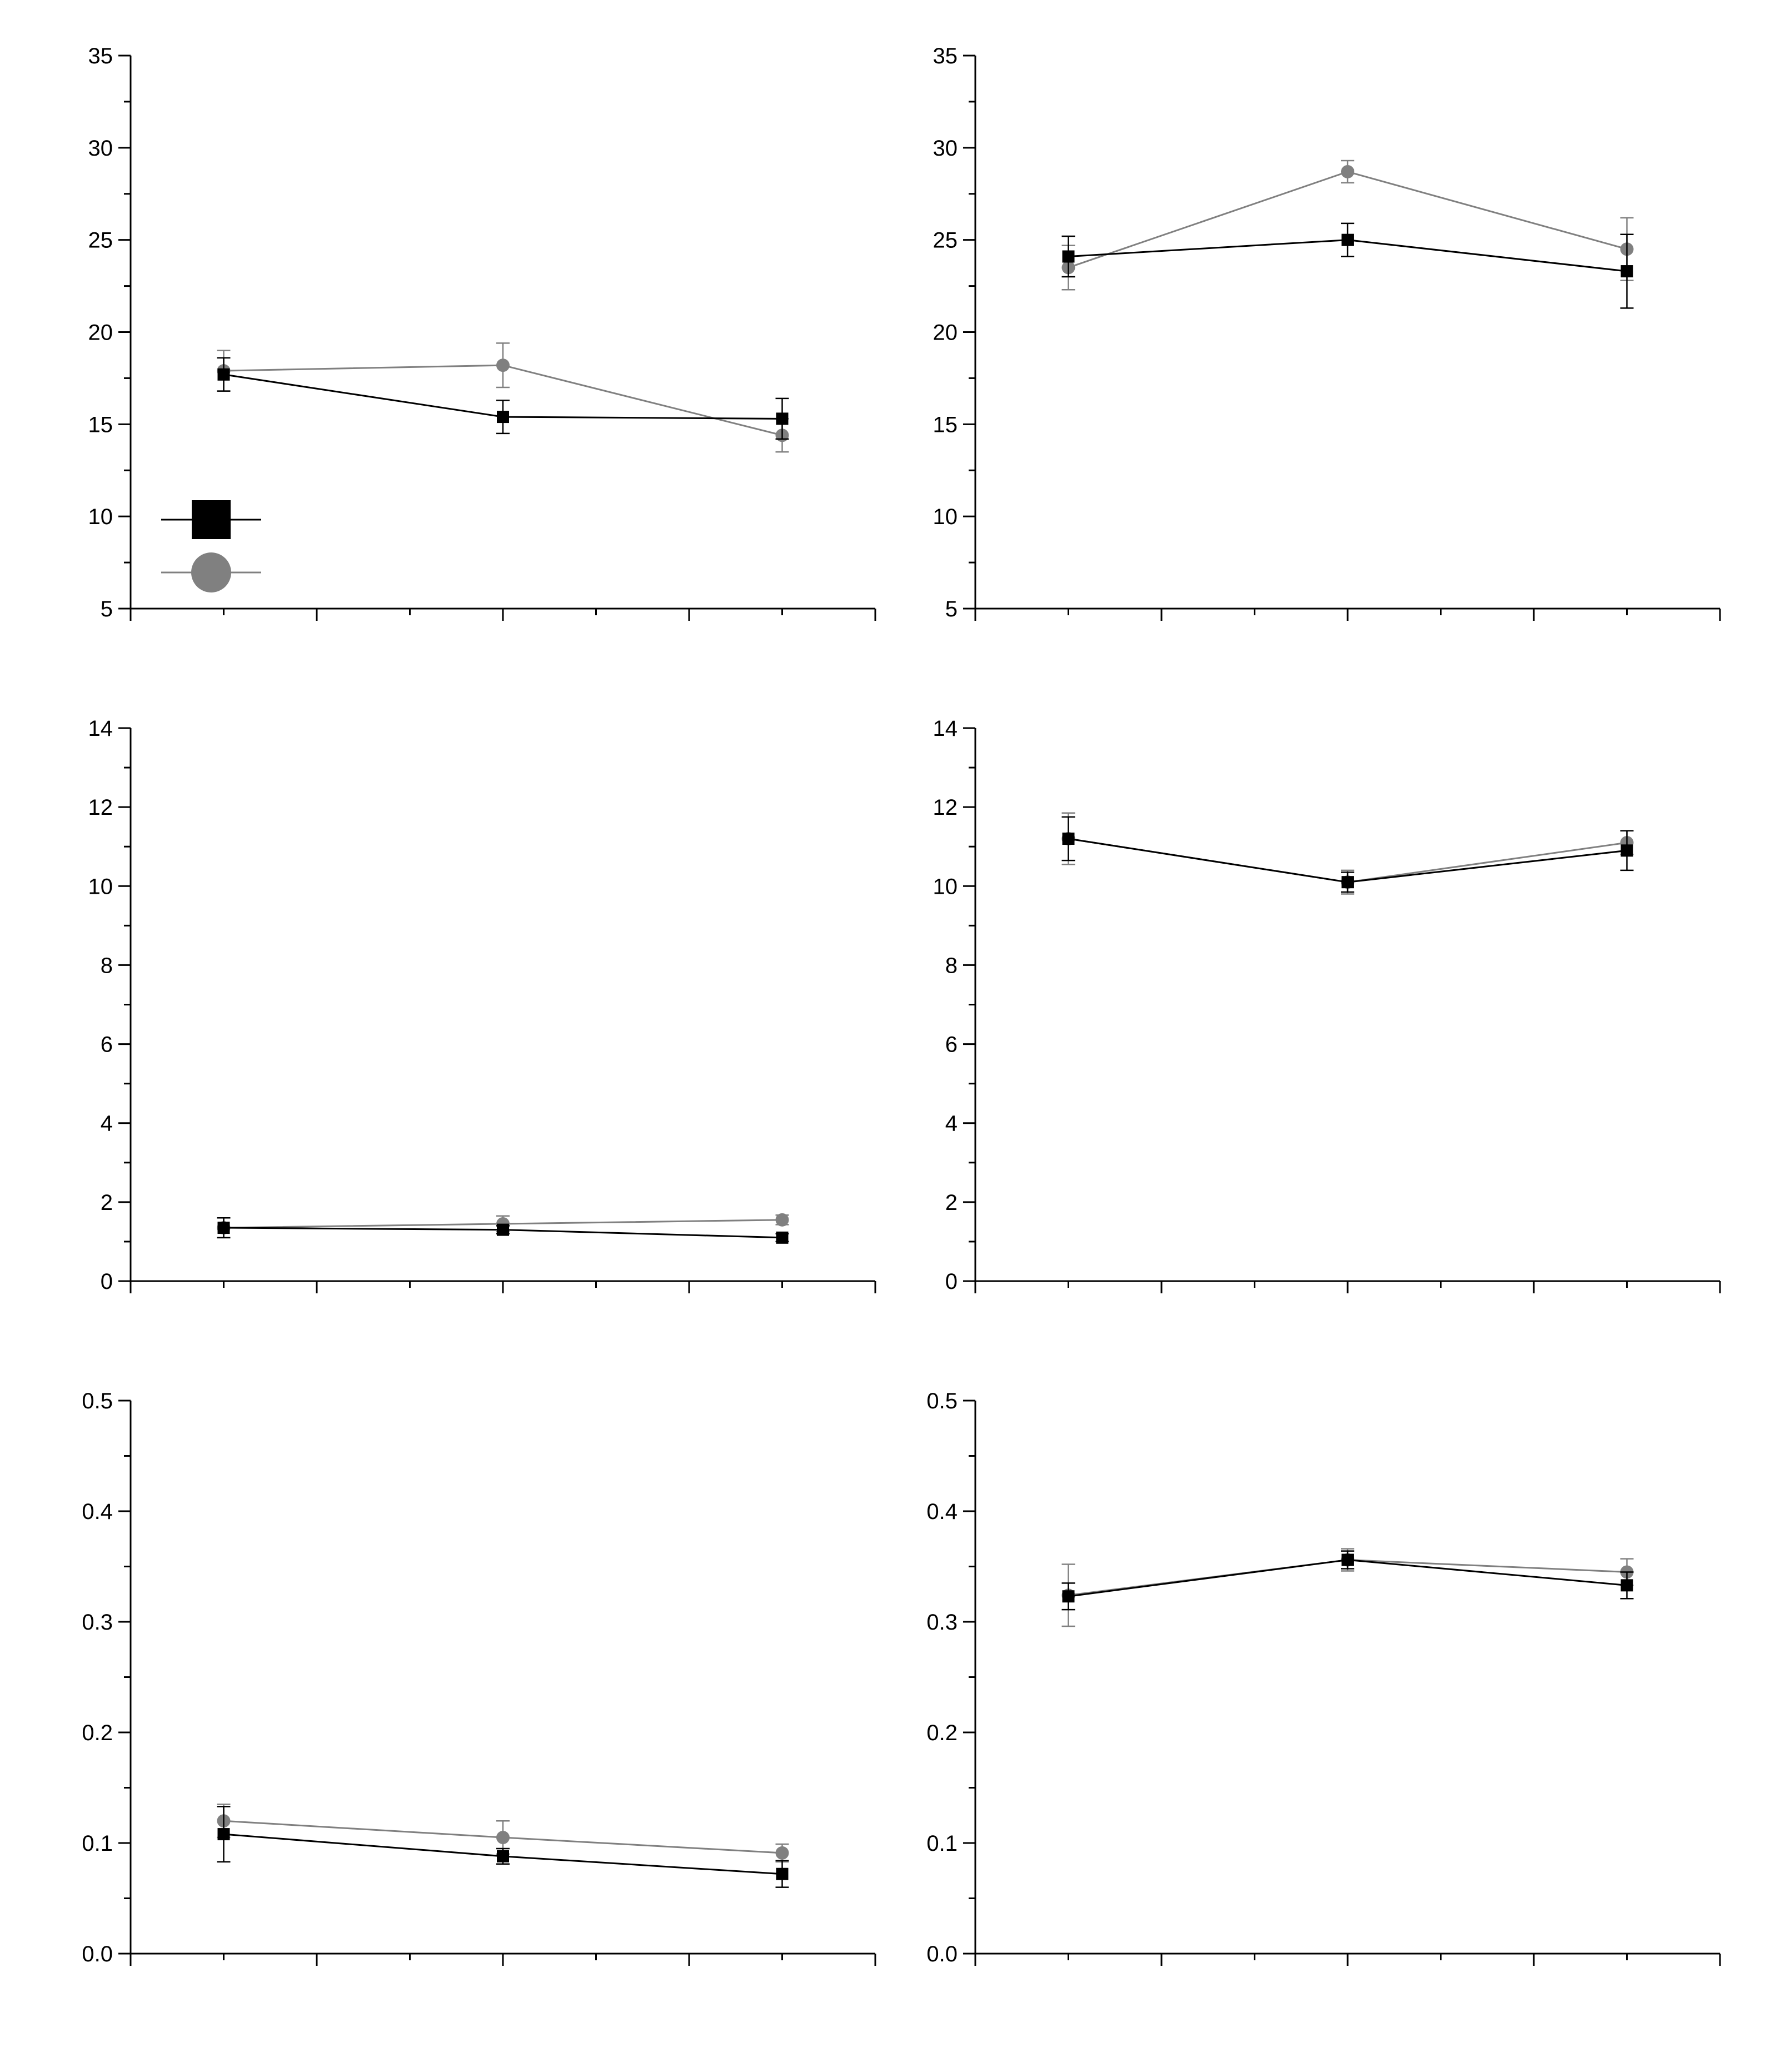 The height and width of the screenshot is (2072, 1765). What do you see at coordinates (1327, 1005) in the screenshot?
I see `panel-d: 0 2 4 6 8 10 12 14` at bounding box center [1327, 1005].